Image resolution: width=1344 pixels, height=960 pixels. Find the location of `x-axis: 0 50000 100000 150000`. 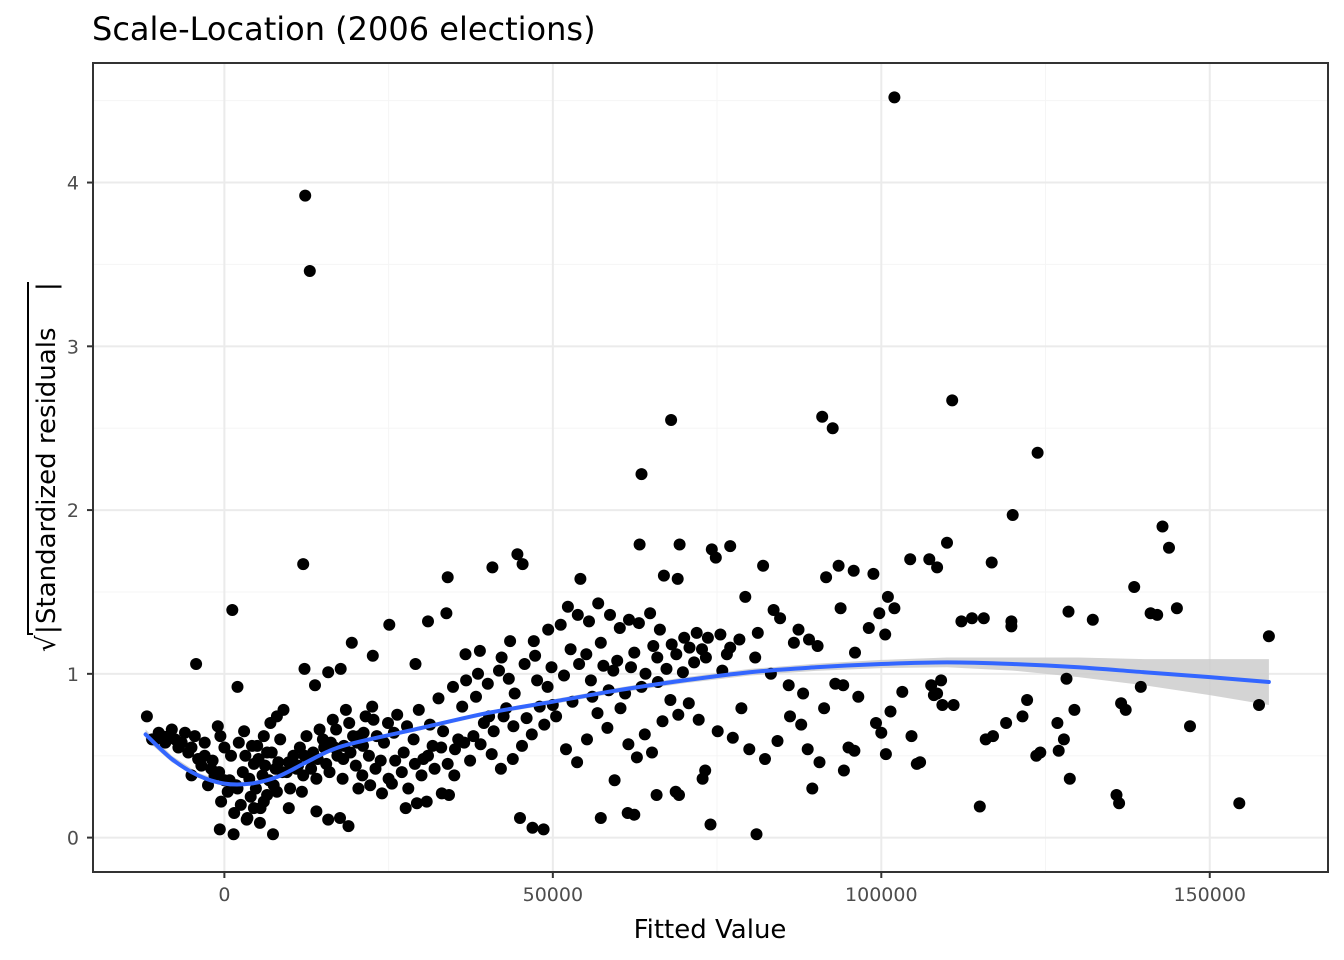

x-axis: 0 50000 100000 150000 is located at coordinates (732, 889).